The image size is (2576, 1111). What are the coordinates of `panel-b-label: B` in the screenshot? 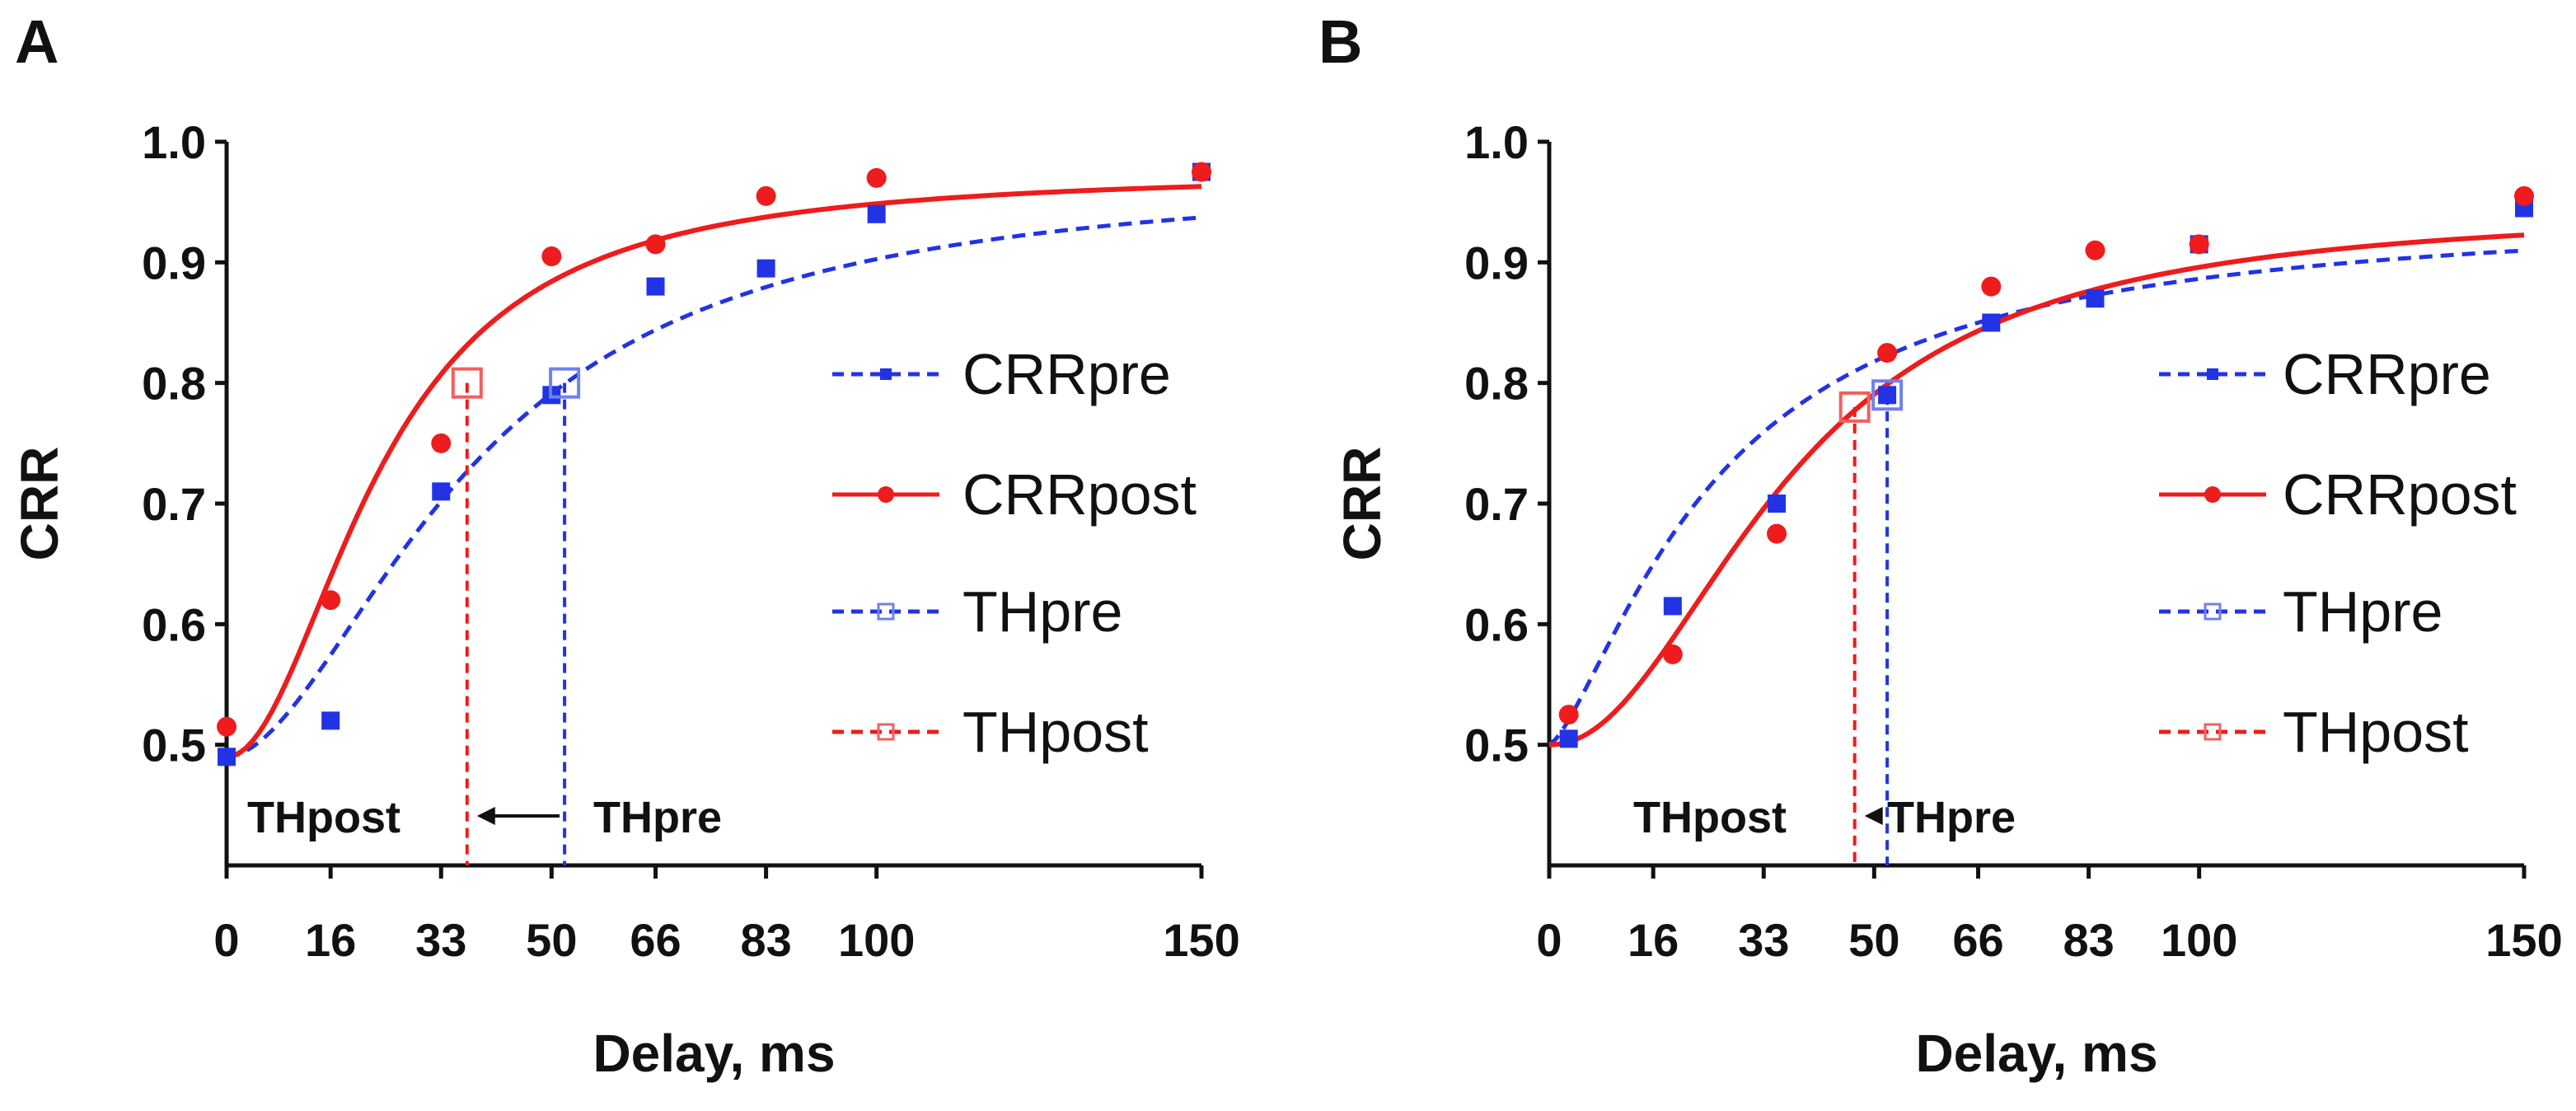 It's located at (1340, 41).